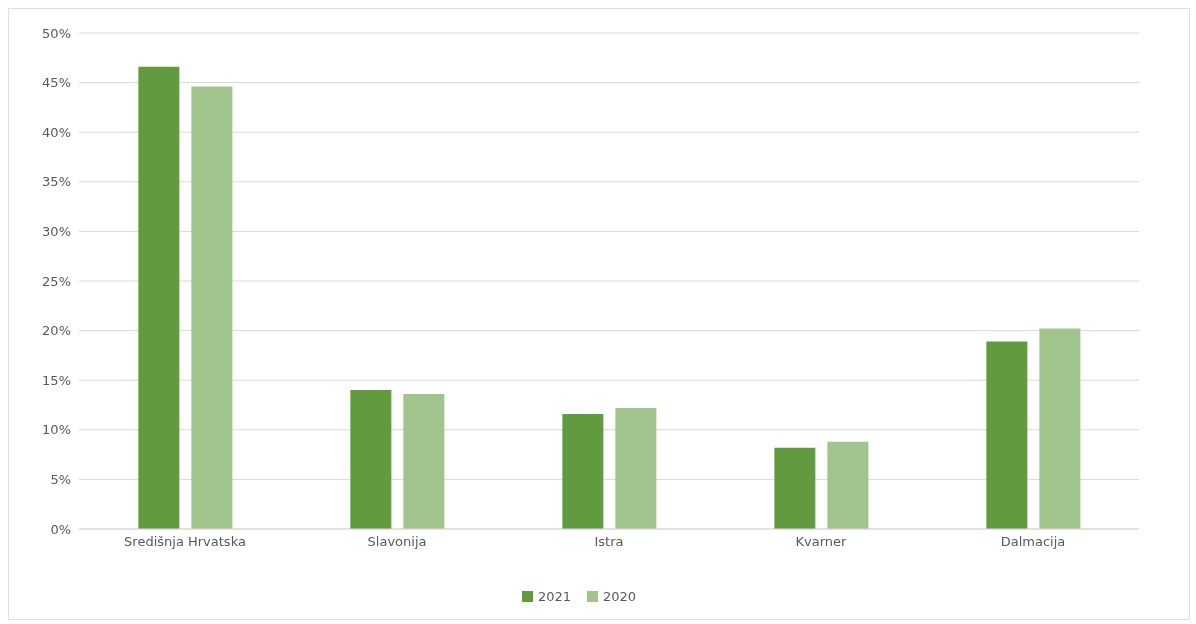 The width and height of the screenshot is (1196, 624). I want to click on legend-label: 2020, so click(620, 596).